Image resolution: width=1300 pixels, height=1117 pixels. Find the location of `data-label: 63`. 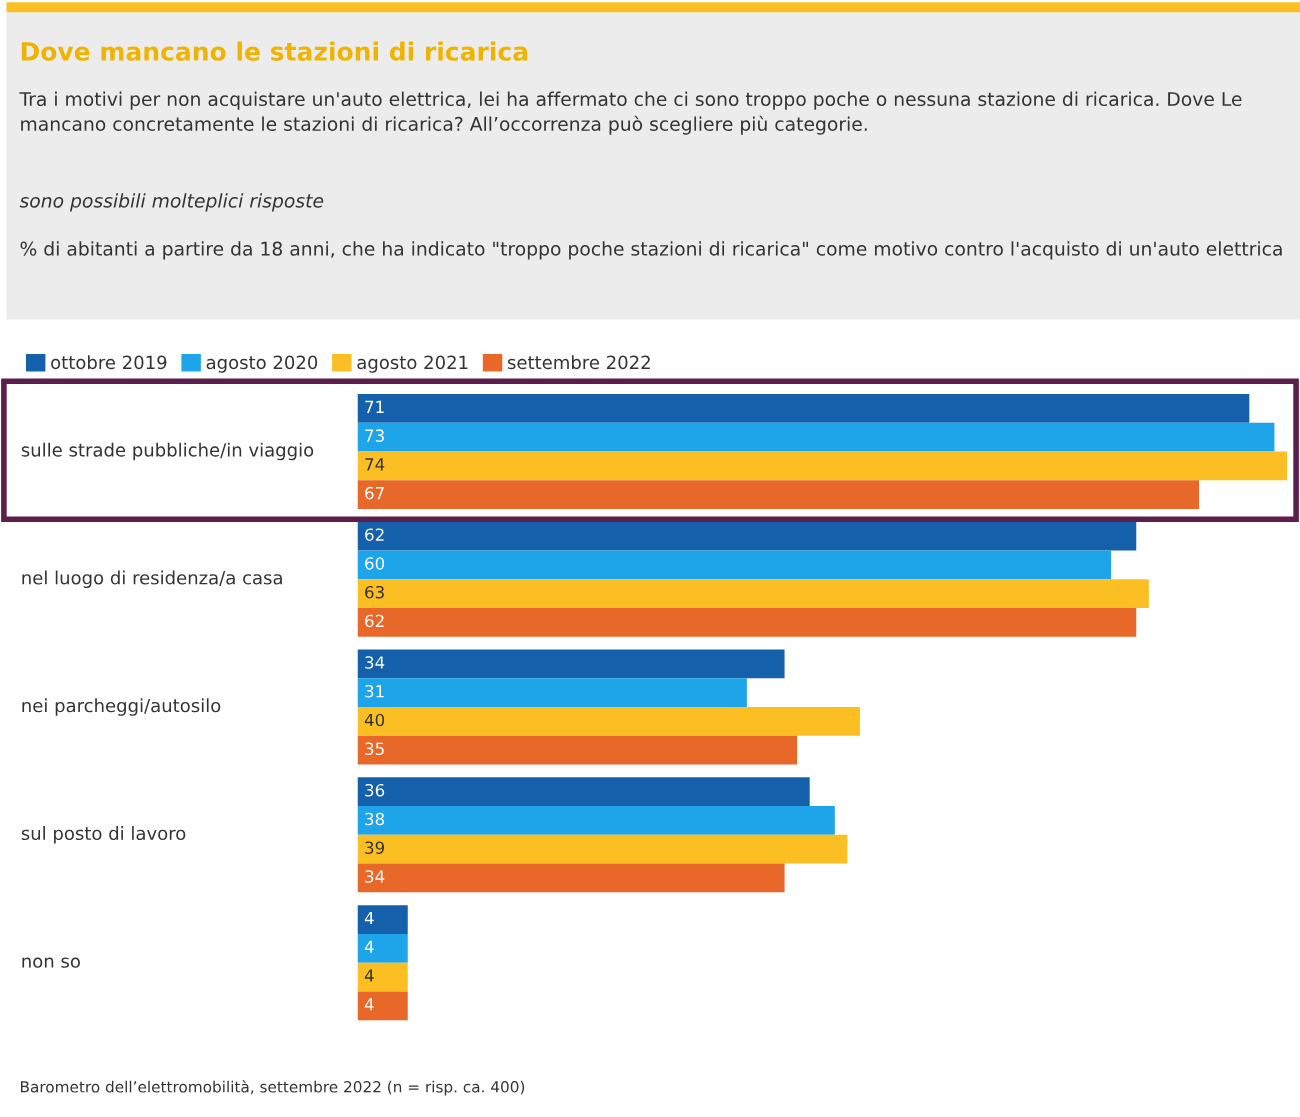

data-label: 63 is located at coordinates (374, 592).